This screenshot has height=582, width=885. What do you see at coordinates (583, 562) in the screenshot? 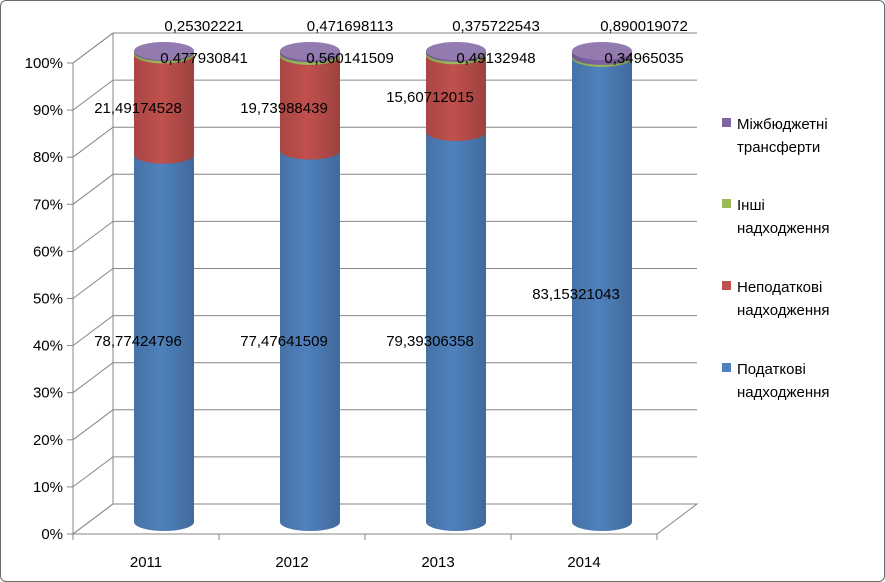
I see `x-tick-label: 2014` at bounding box center [583, 562].